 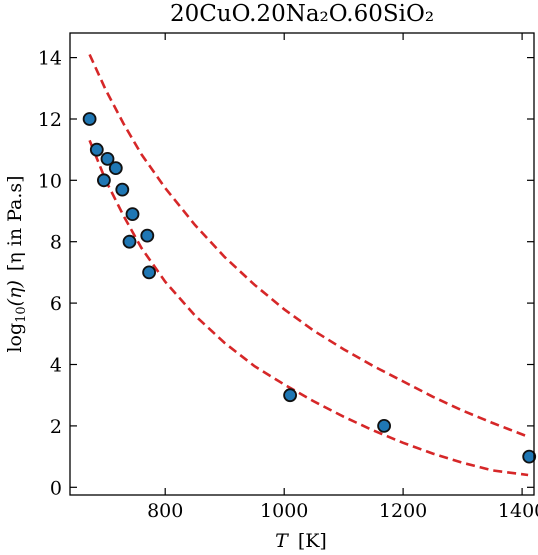 I want to click on x-axis-label: T [K], so click(x=301, y=541).